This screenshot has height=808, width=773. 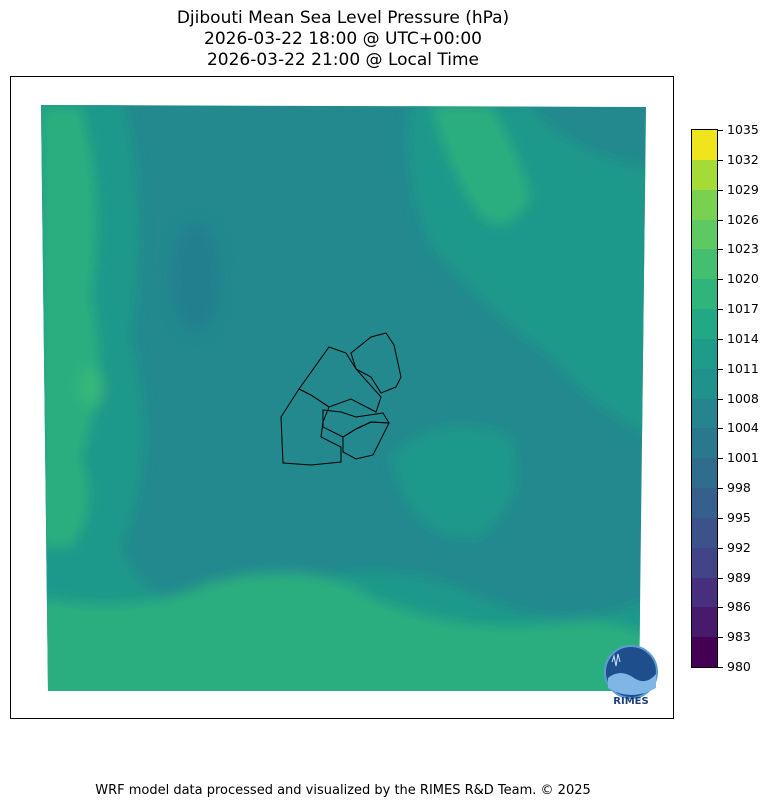 What do you see at coordinates (743, 189) in the screenshot?
I see `colorbar-tick-label: 1029` at bounding box center [743, 189].